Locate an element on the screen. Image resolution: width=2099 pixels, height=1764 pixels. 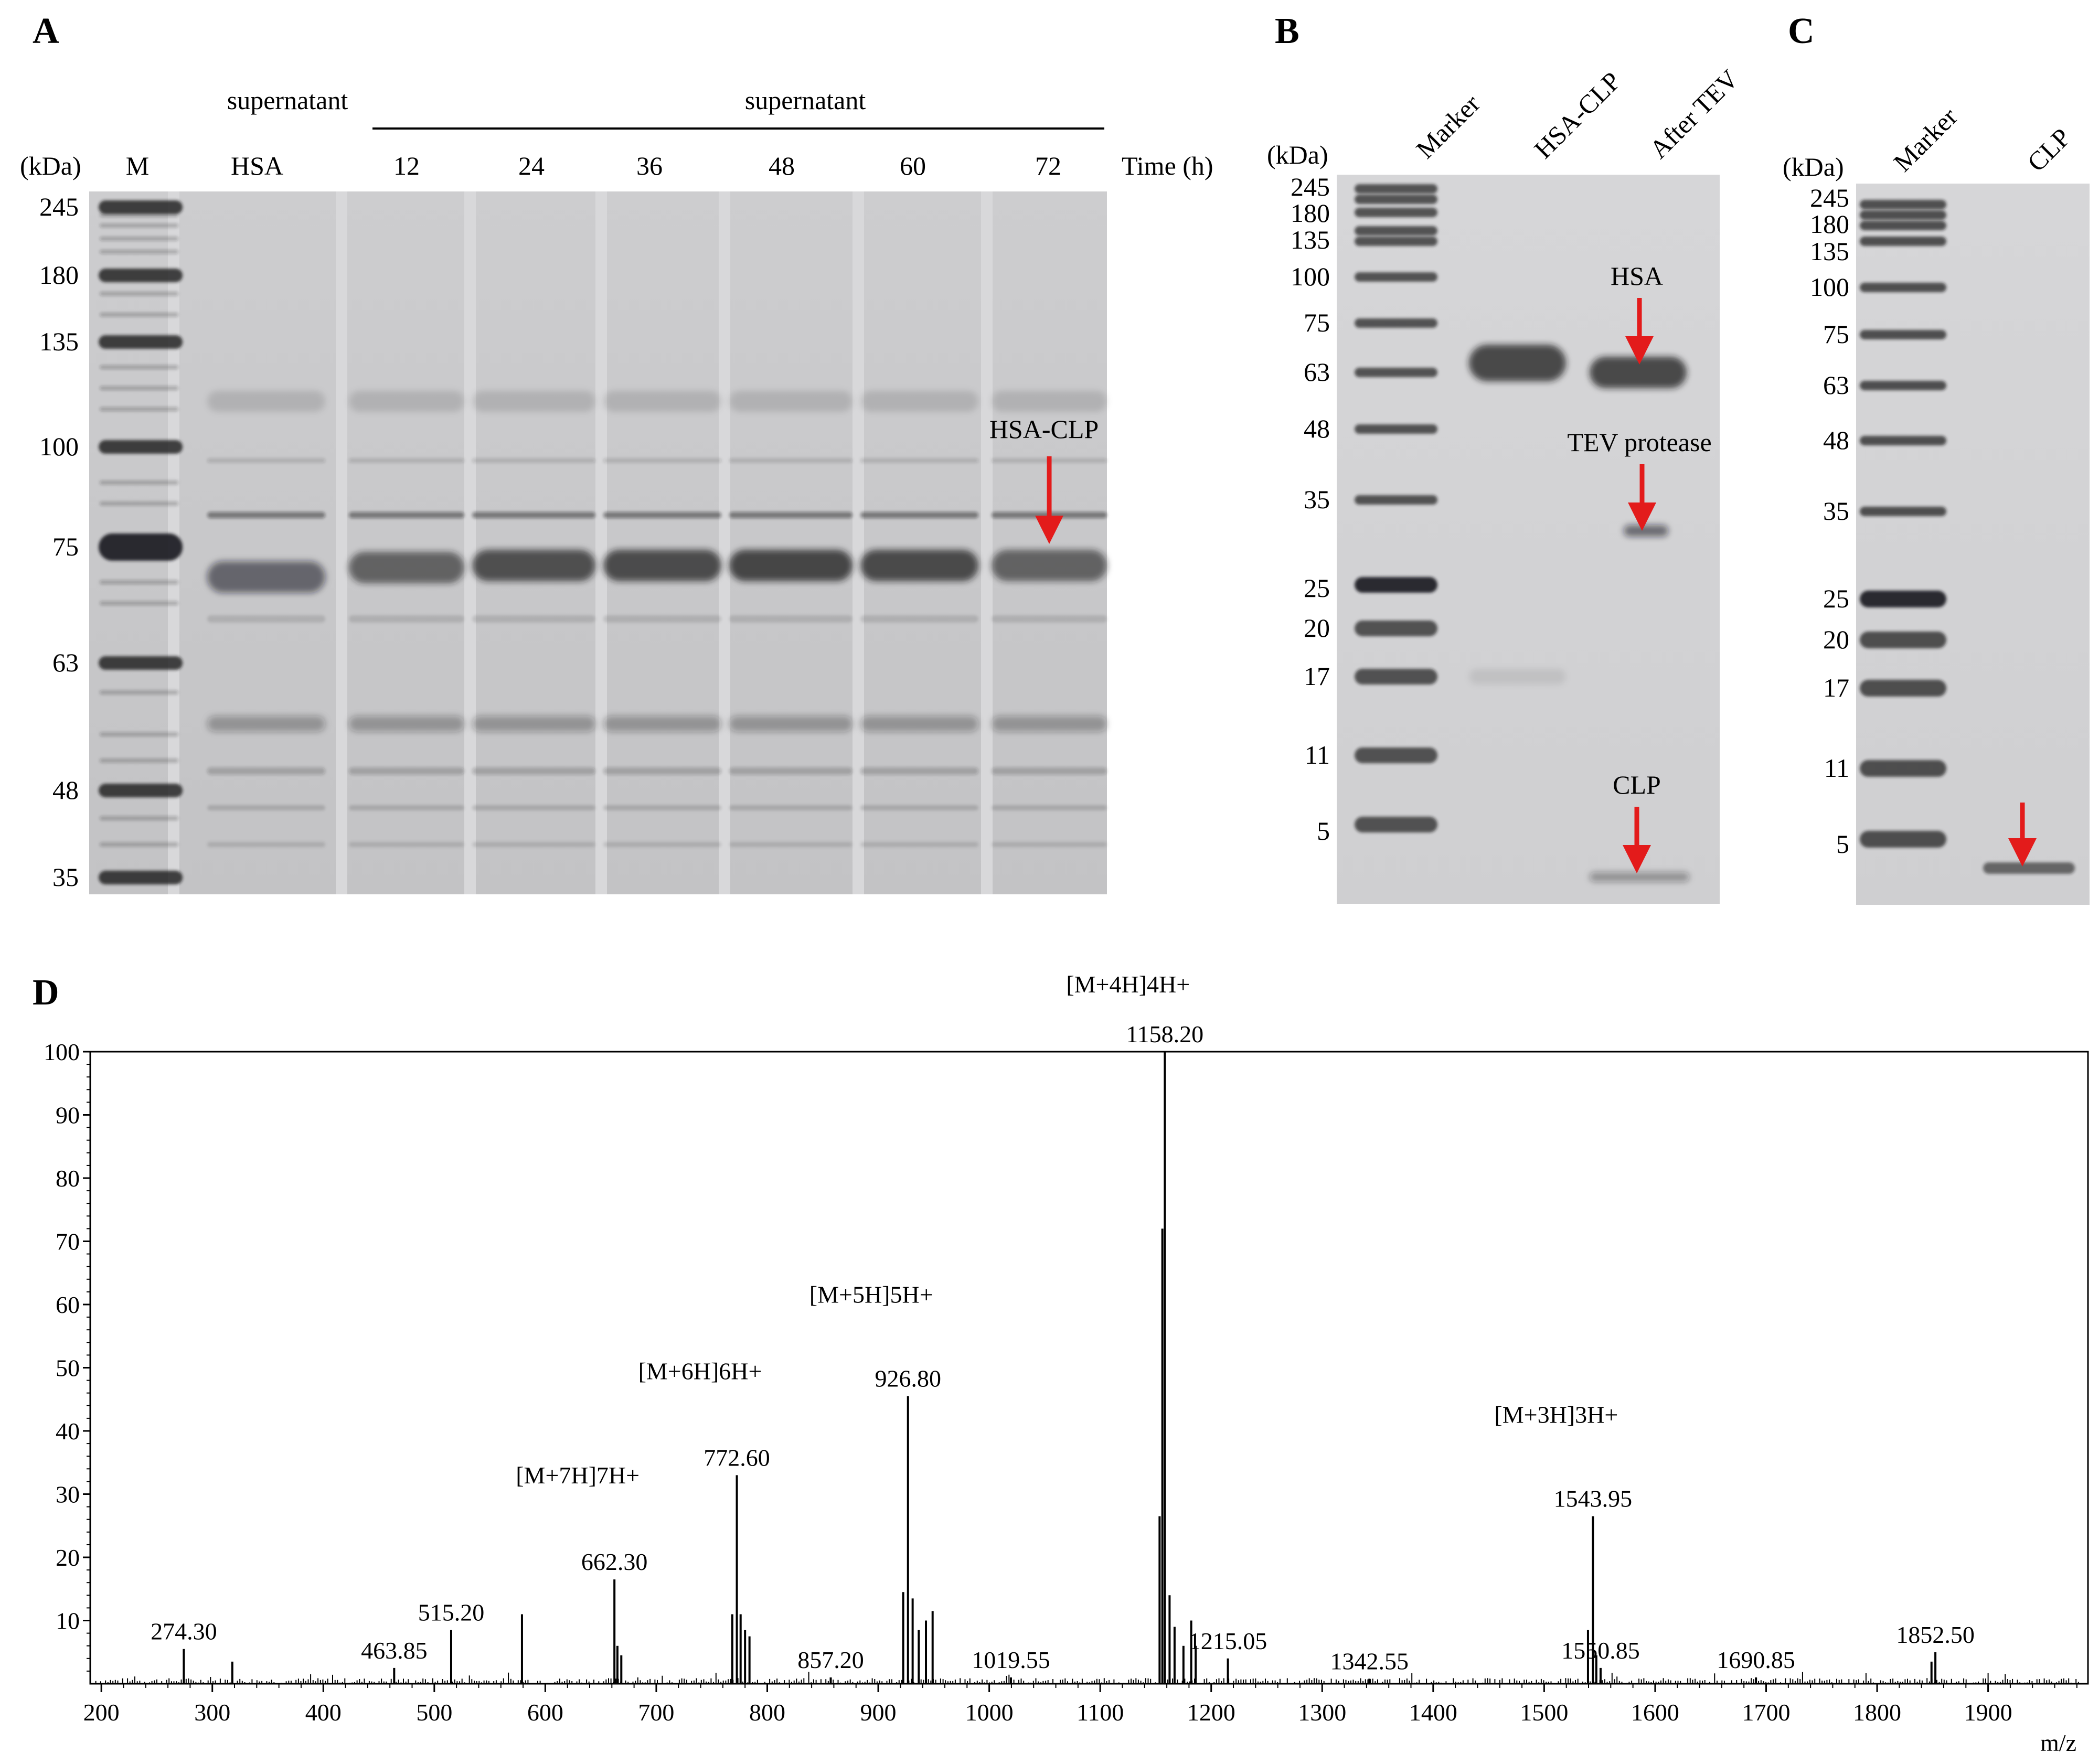
ion-annotation: [M+3H]3H+ is located at coordinates (1556, 1415).